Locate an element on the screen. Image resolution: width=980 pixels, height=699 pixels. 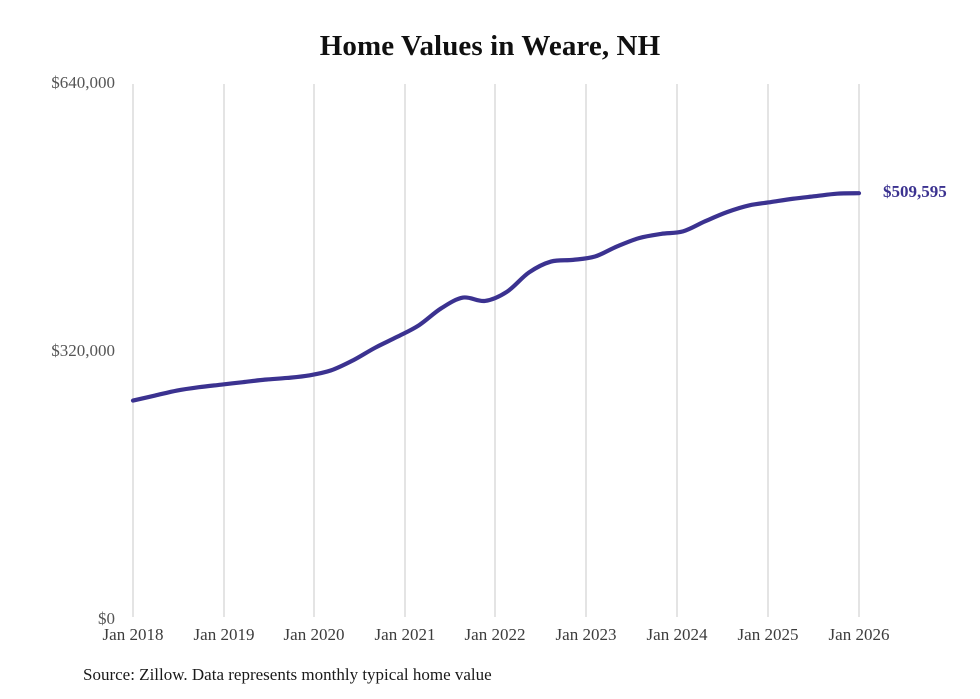
y-axis-tick-640000: $640,000 is located at coordinates (83, 82).